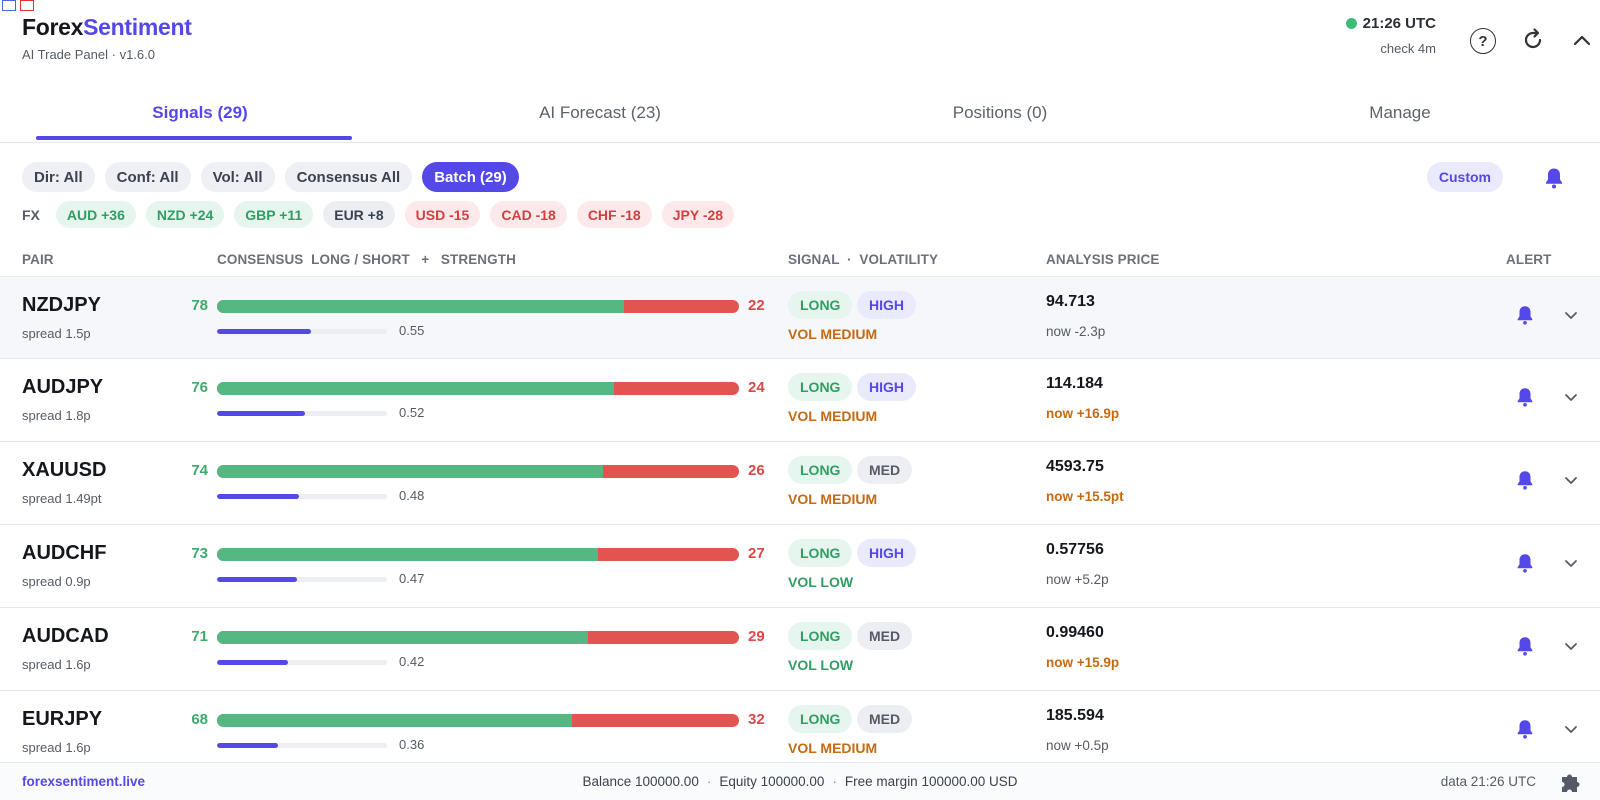 This screenshot has height=800, width=1600. Describe the element at coordinates (1076, 331) in the screenshot. I see `price-delta: now -2.3p` at that location.